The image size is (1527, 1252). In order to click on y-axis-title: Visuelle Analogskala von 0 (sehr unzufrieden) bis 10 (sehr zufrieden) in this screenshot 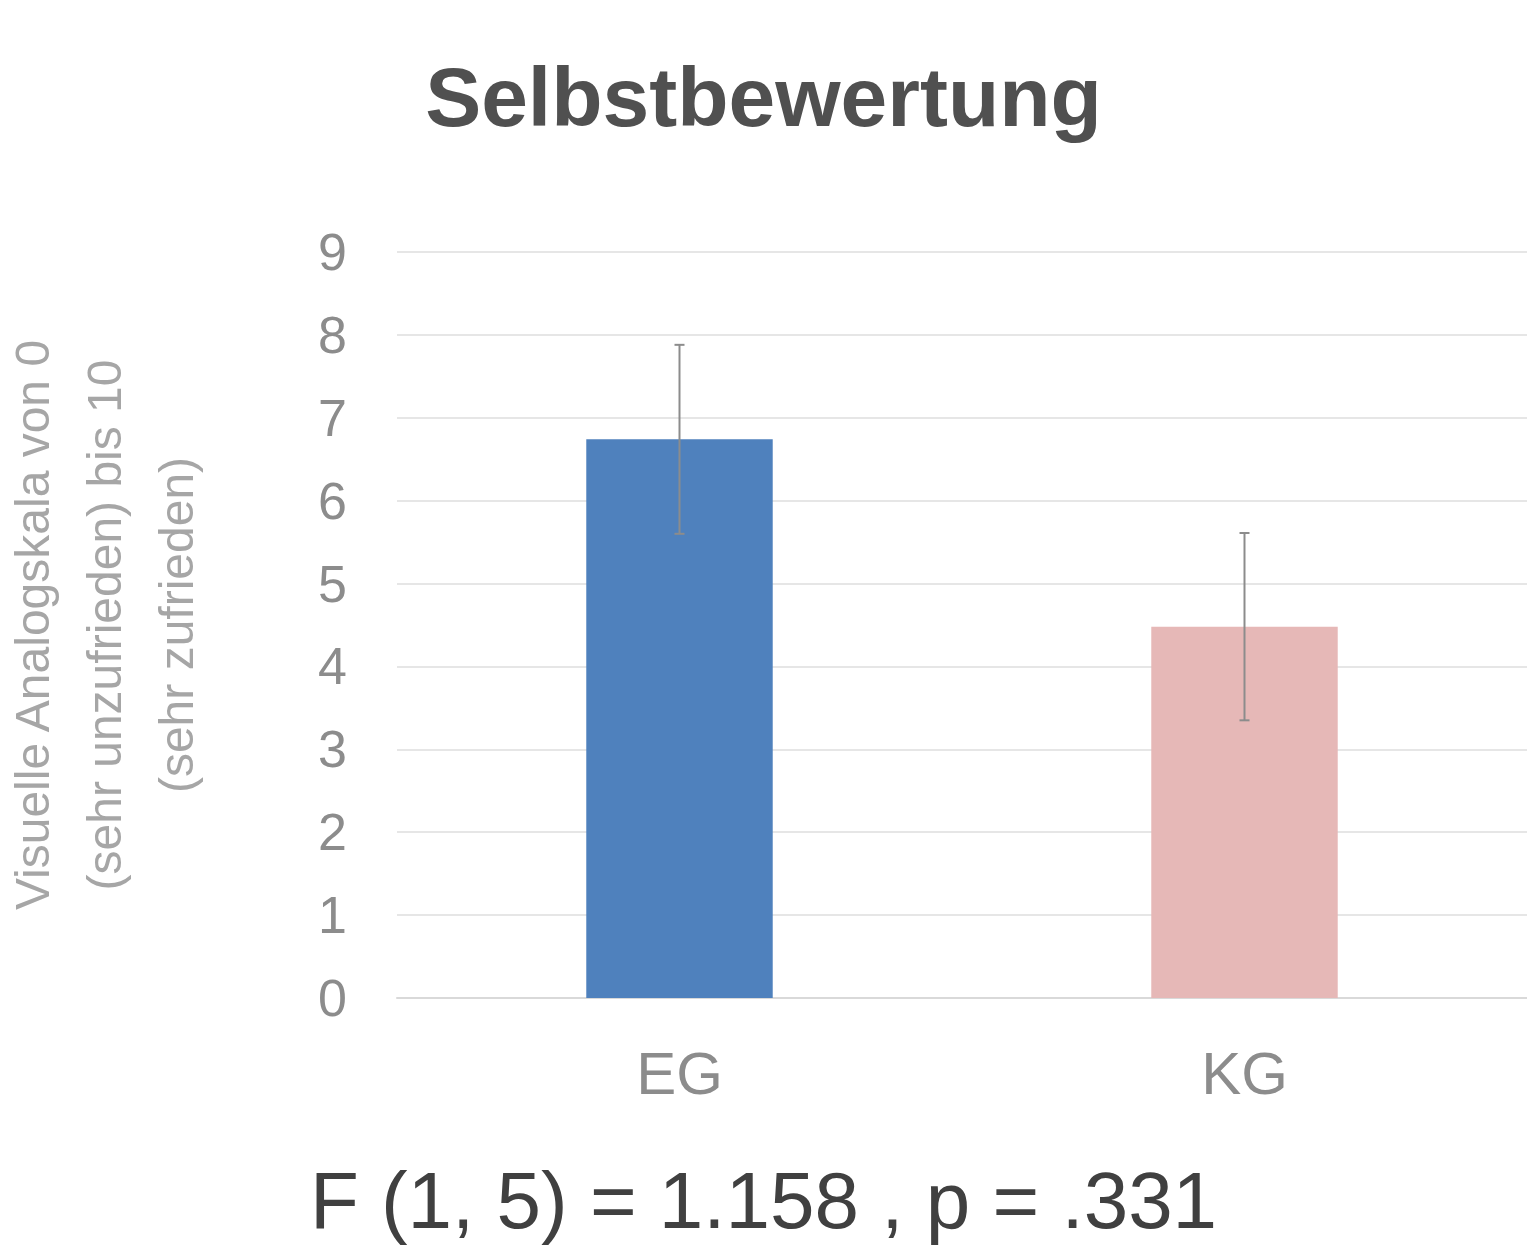, I will do `click(104, 625)`.